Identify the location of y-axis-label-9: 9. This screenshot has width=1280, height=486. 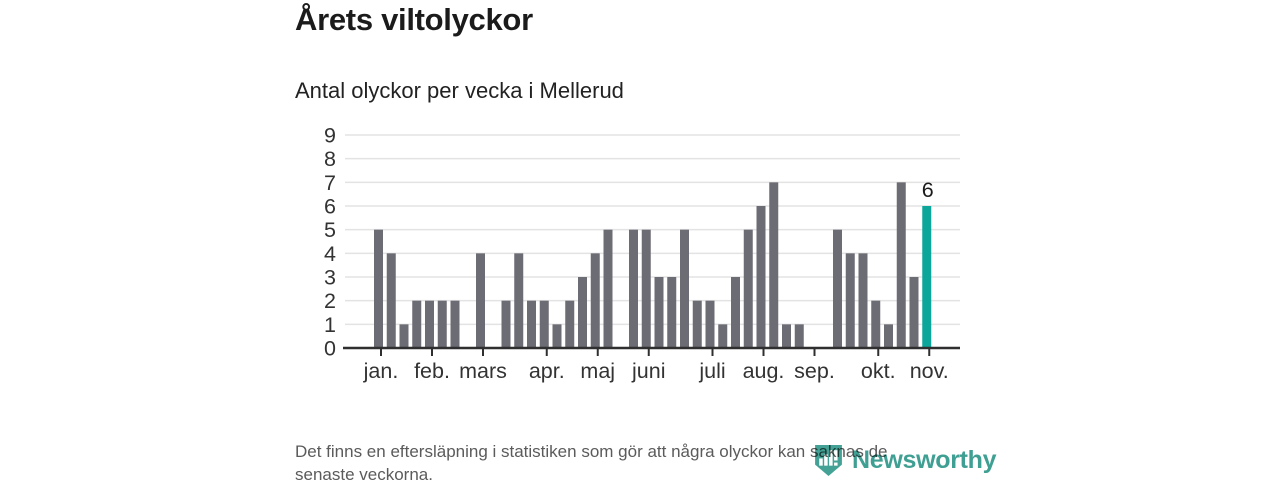
(330, 136).